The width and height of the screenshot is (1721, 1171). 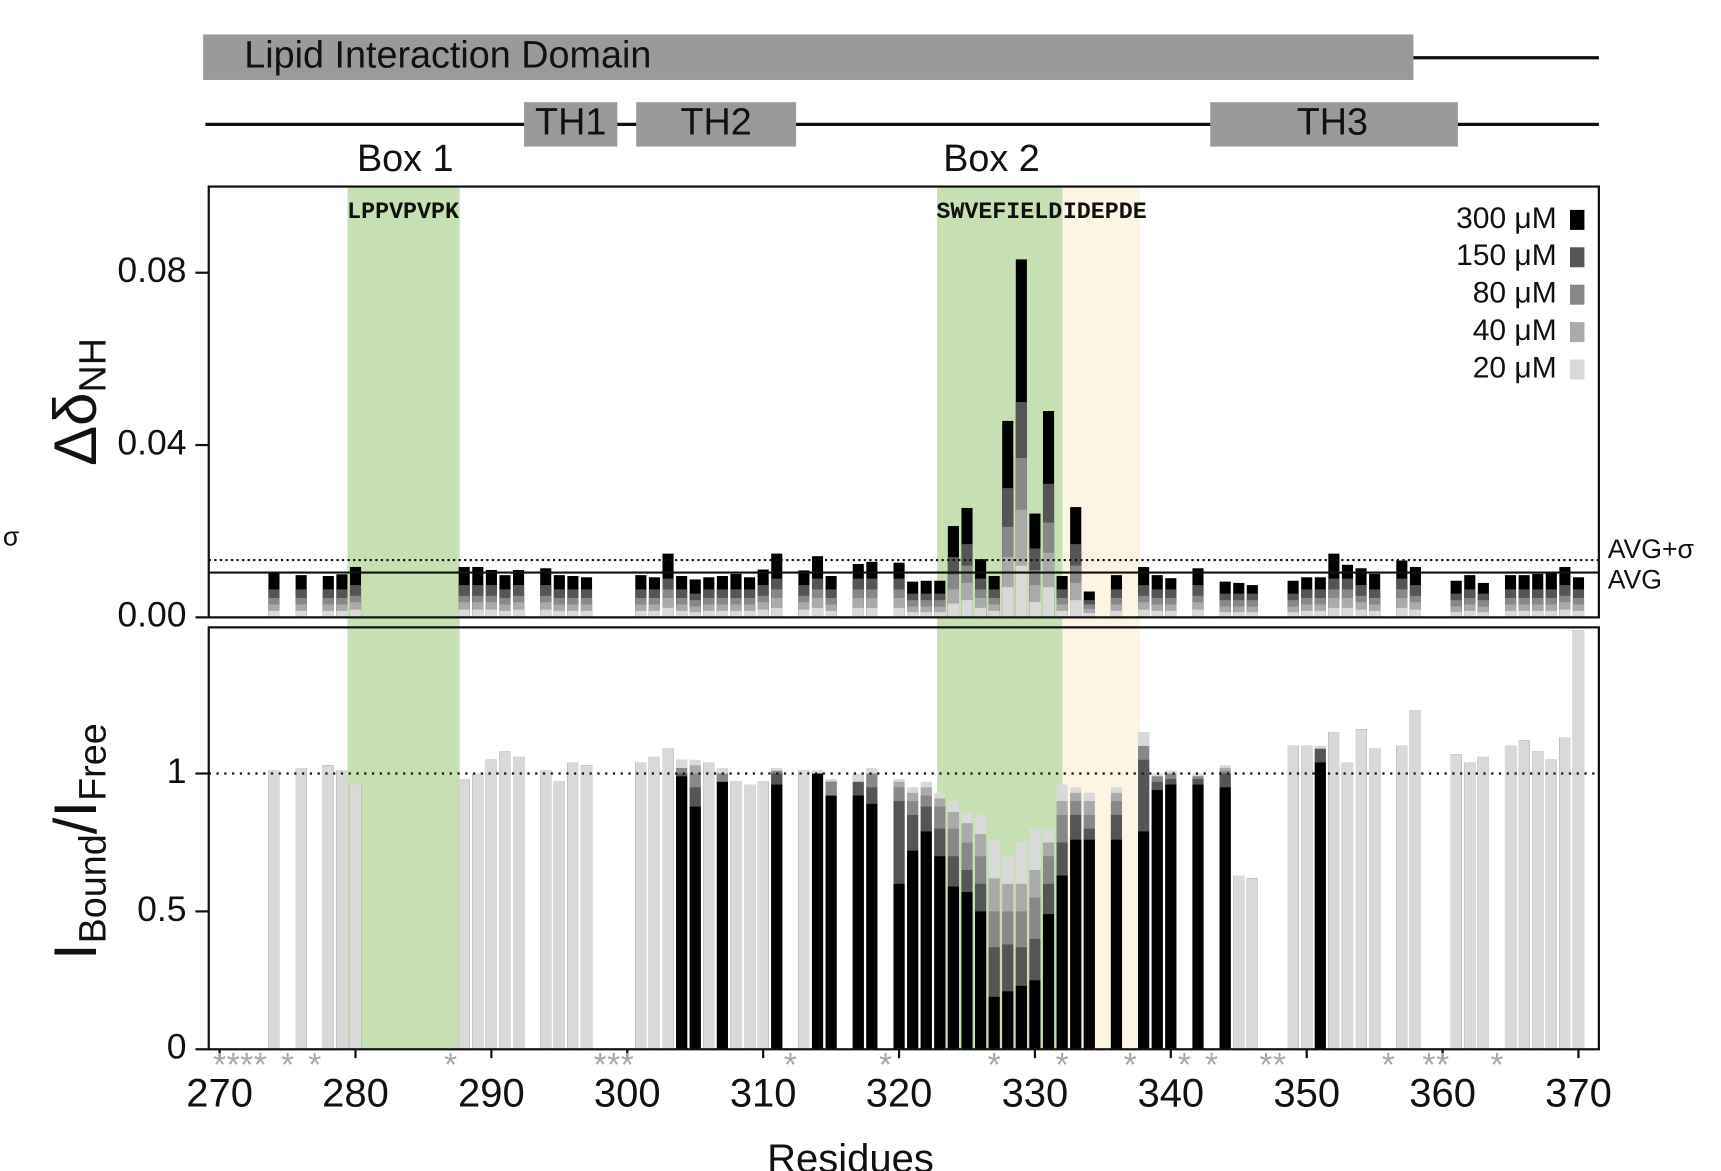 What do you see at coordinates (899, 1093) in the screenshot?
I see `x-tick-label: 320` at bounding box center [899, 1093].